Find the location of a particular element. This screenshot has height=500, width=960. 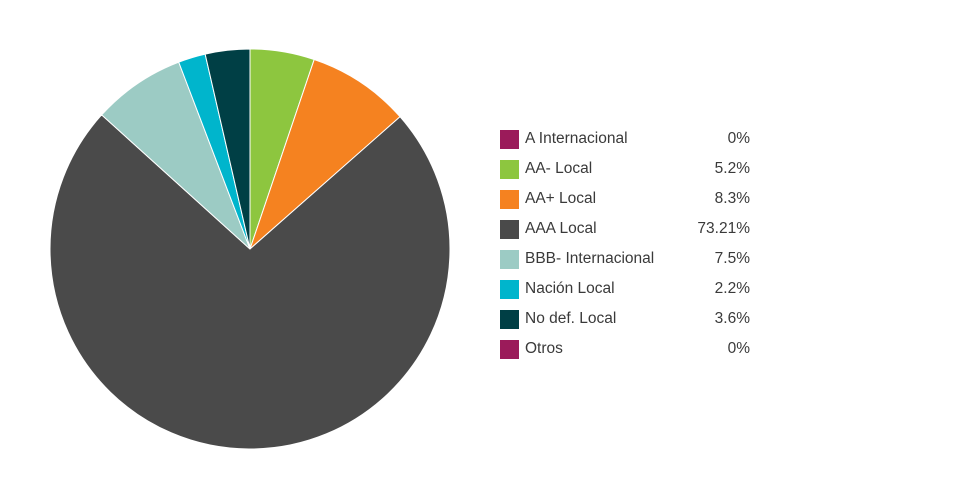

pie-slice-no-def-local is located at coordinates (227, 149).